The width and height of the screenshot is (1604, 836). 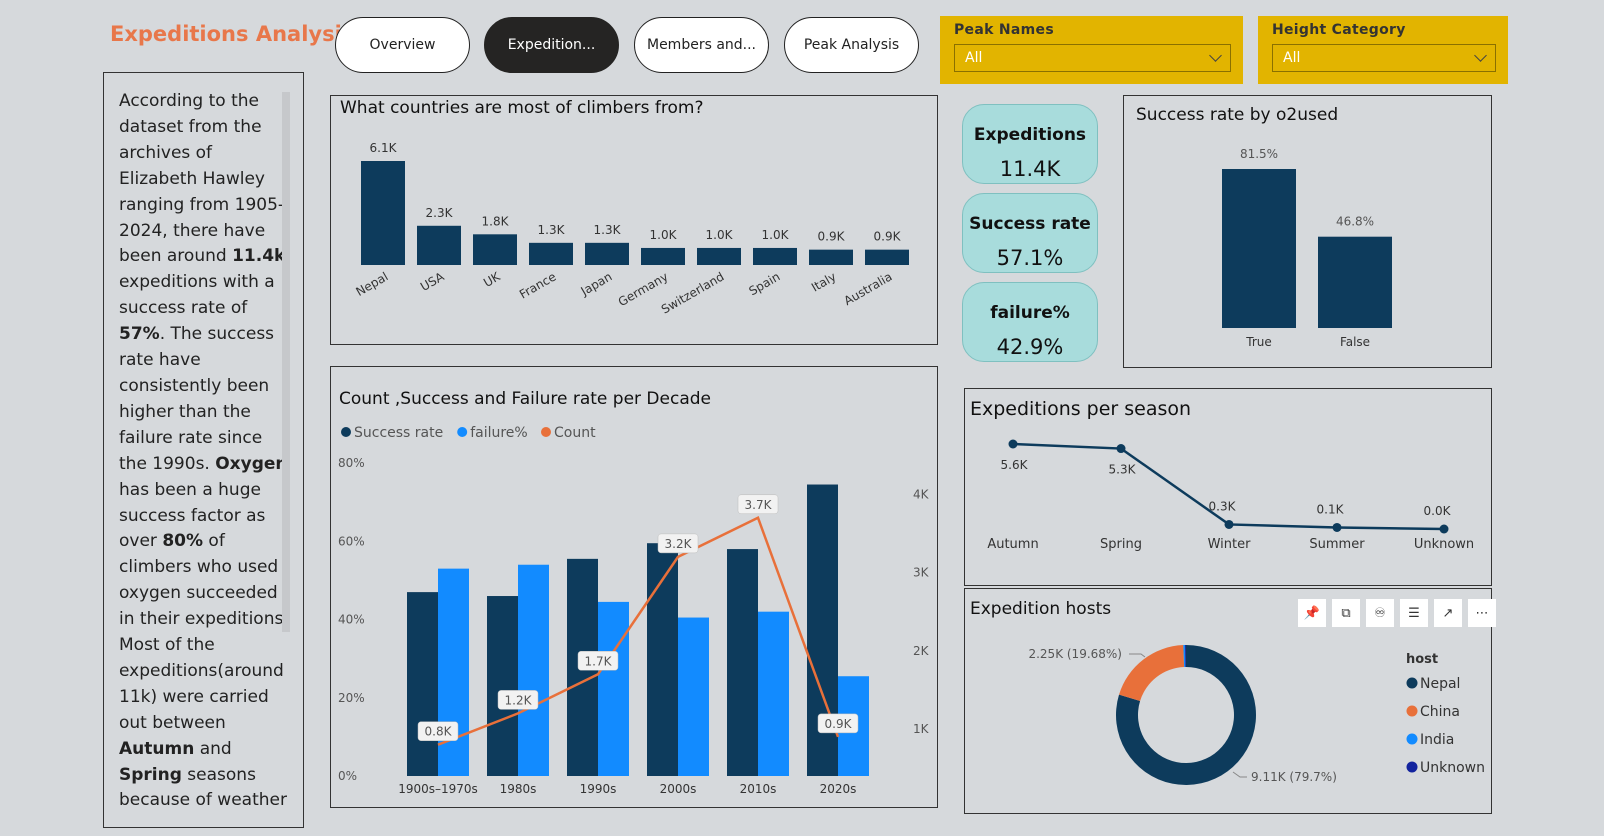 I want to click on height-category-dropdown: All, so click(x=1384, y=58).